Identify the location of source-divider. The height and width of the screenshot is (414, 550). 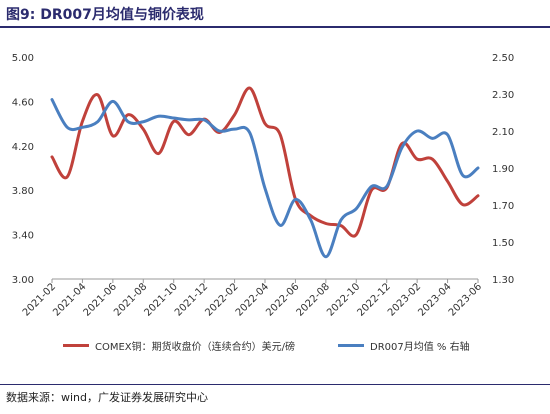
(275, 384).